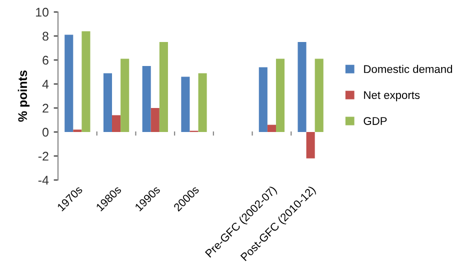  Describe the element at coordinates (43, 180) in the screenshot. I see `y-tick-label: -4` at that location.